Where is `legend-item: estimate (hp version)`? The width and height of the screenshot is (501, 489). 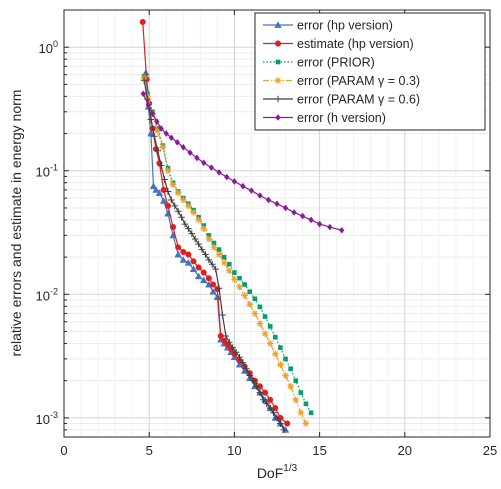
legend-item: estimate (hp version) is located at coordinates (338, 44).